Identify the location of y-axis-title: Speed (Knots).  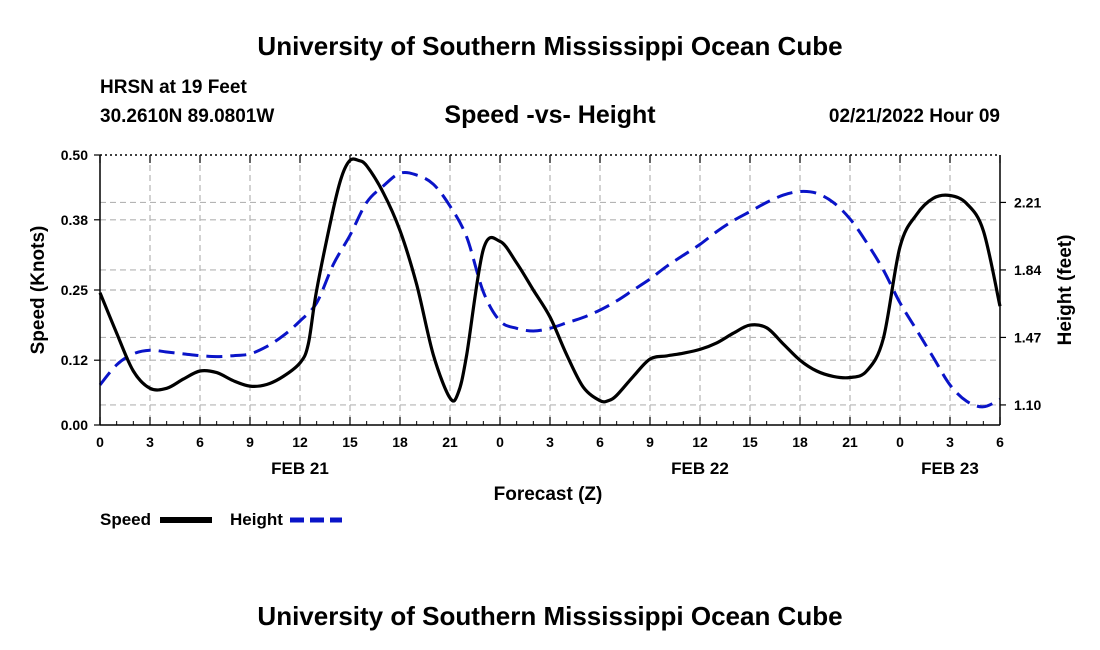
(38, 290).